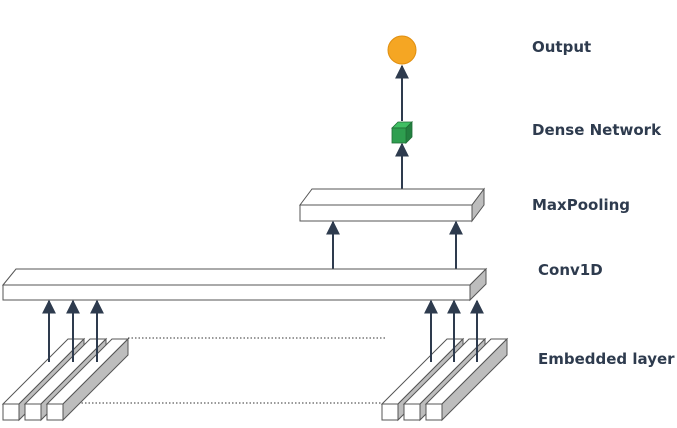 The width and height of the screenshot is (677, 428). What do you see at coordinates (561, 47) in the screenshot?
I see `label-output: Output` at bounding box center [561, 47].